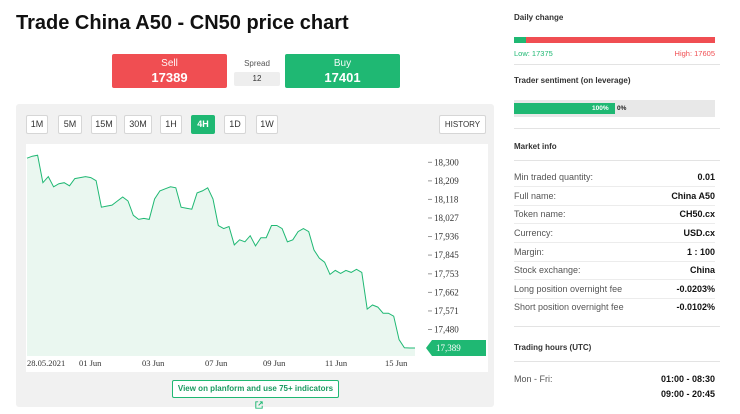 The image size is (740, 414). What do you see at coordinates (529, 252) in the screenshot?
I see `info-key: Margin:` at bounding box center [529, 252].